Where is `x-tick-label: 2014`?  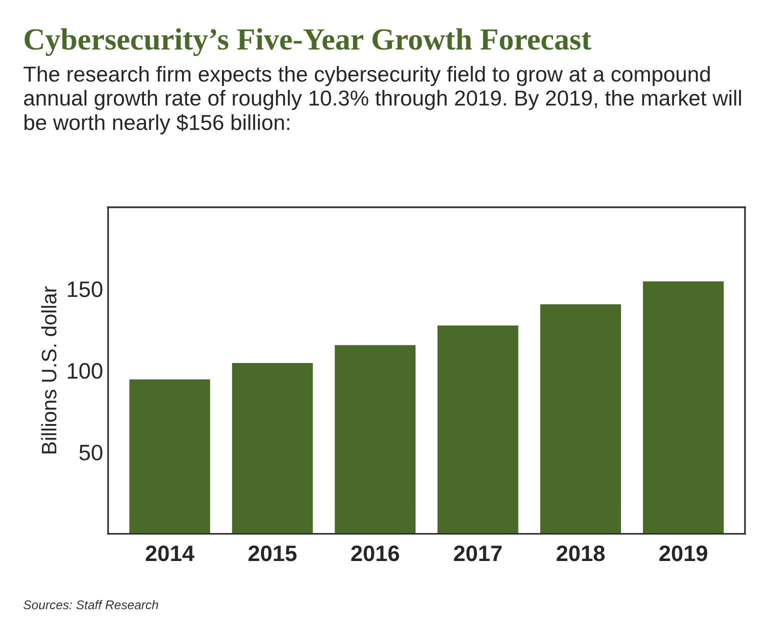 x-tick-label: 2014 is located at coordinates (170, 554).